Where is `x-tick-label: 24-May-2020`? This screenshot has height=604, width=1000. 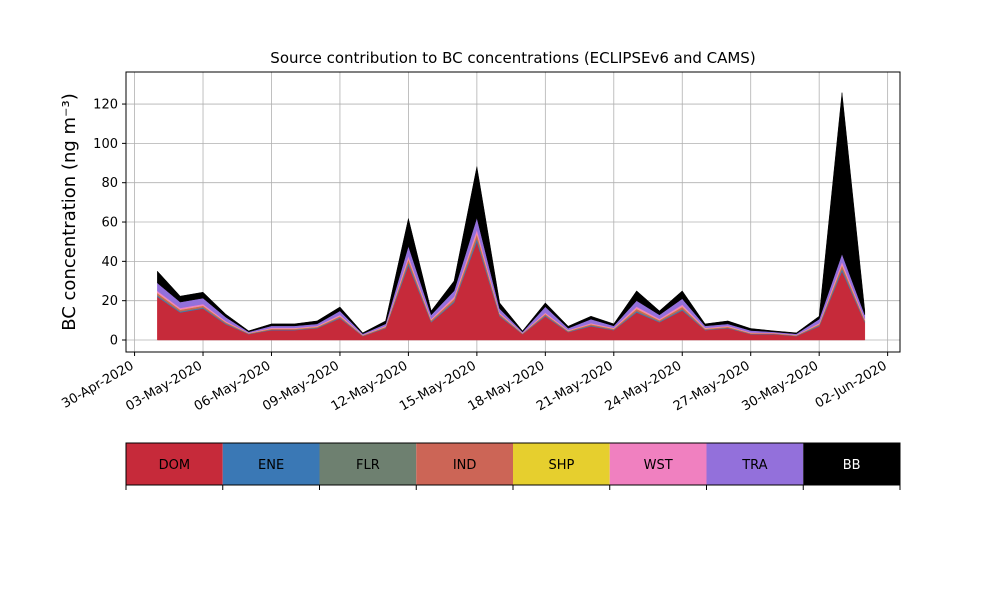 x-tick-label: 24-May-2020 is located at coordinates (644, 386).